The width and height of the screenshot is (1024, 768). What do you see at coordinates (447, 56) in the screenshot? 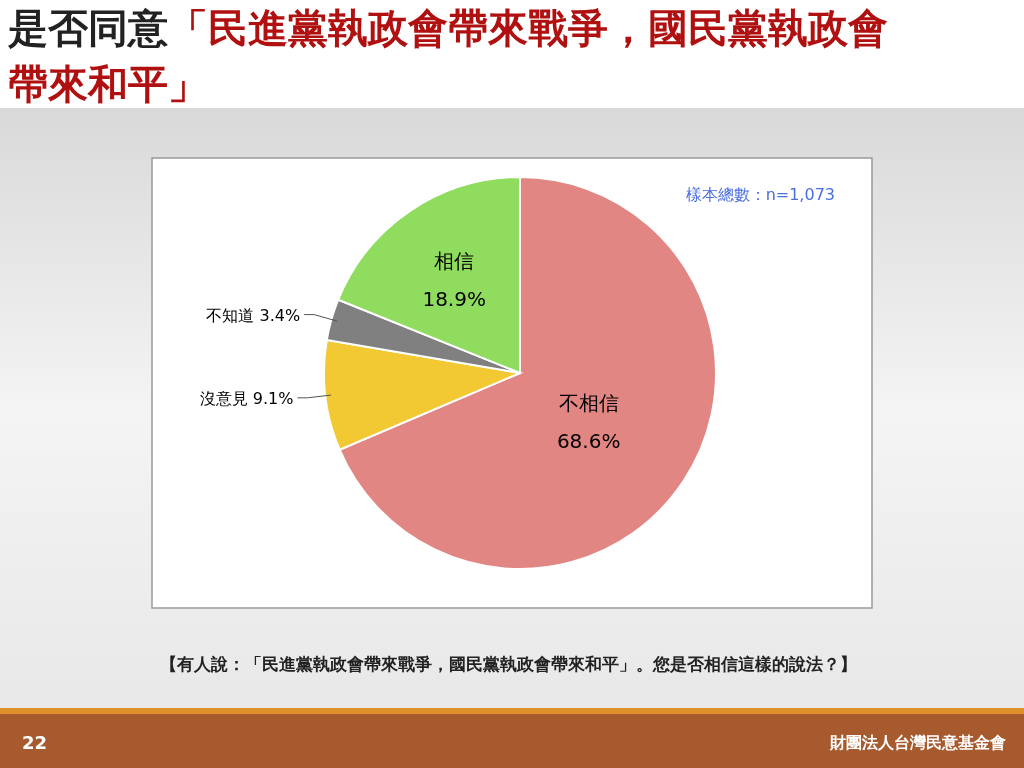
I see `chart-title: 是否同意「民進黨執政會帶來戰爭，國民黨執政會帶來和平」` at bounding box center [447, 56].